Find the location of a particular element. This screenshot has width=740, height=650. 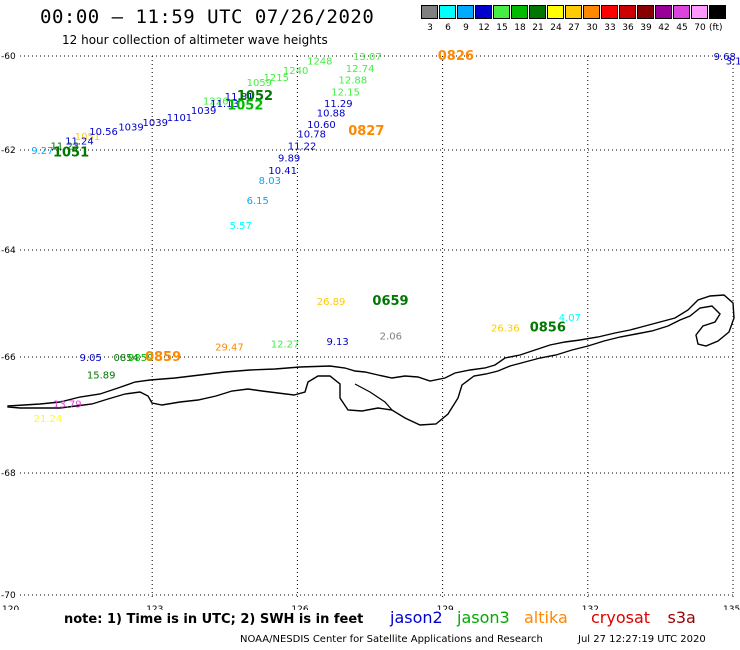

lon-tick-label: 132 is located at coordinates (590, 607).